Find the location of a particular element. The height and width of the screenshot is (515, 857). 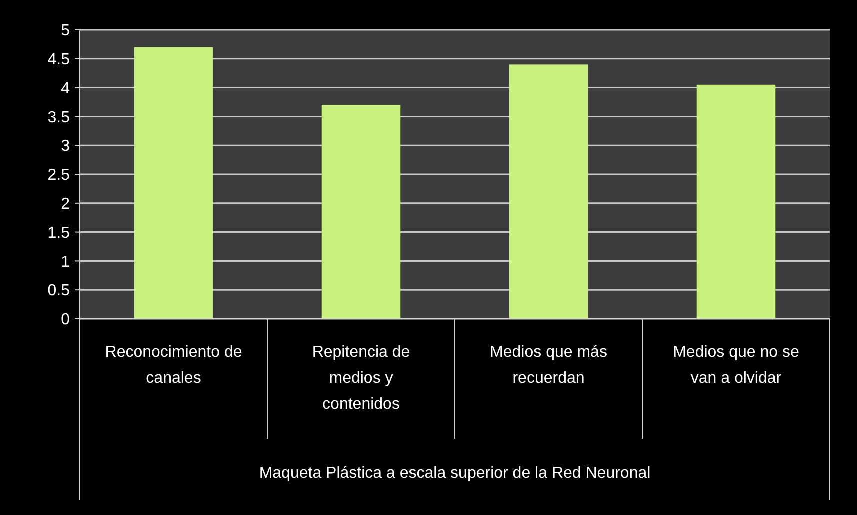

y-tick-label: 1.5 is located at coordinates (59, 233).